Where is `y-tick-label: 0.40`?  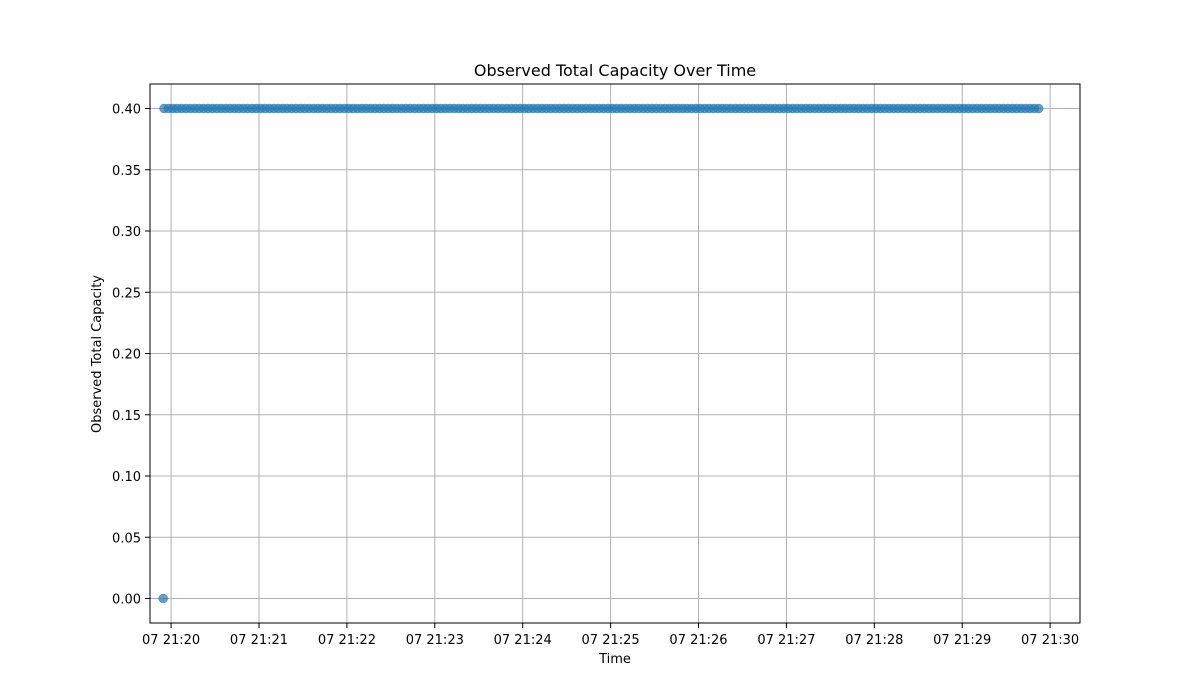
y-tick-label: 0.40 is located at coordinates (126, 110).